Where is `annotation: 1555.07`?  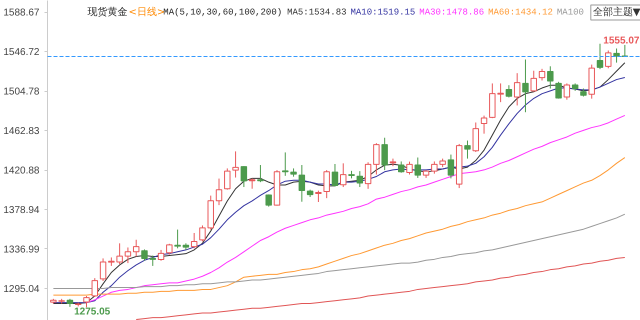 annotation: 1555.07 is located at coordinates (621, 41).